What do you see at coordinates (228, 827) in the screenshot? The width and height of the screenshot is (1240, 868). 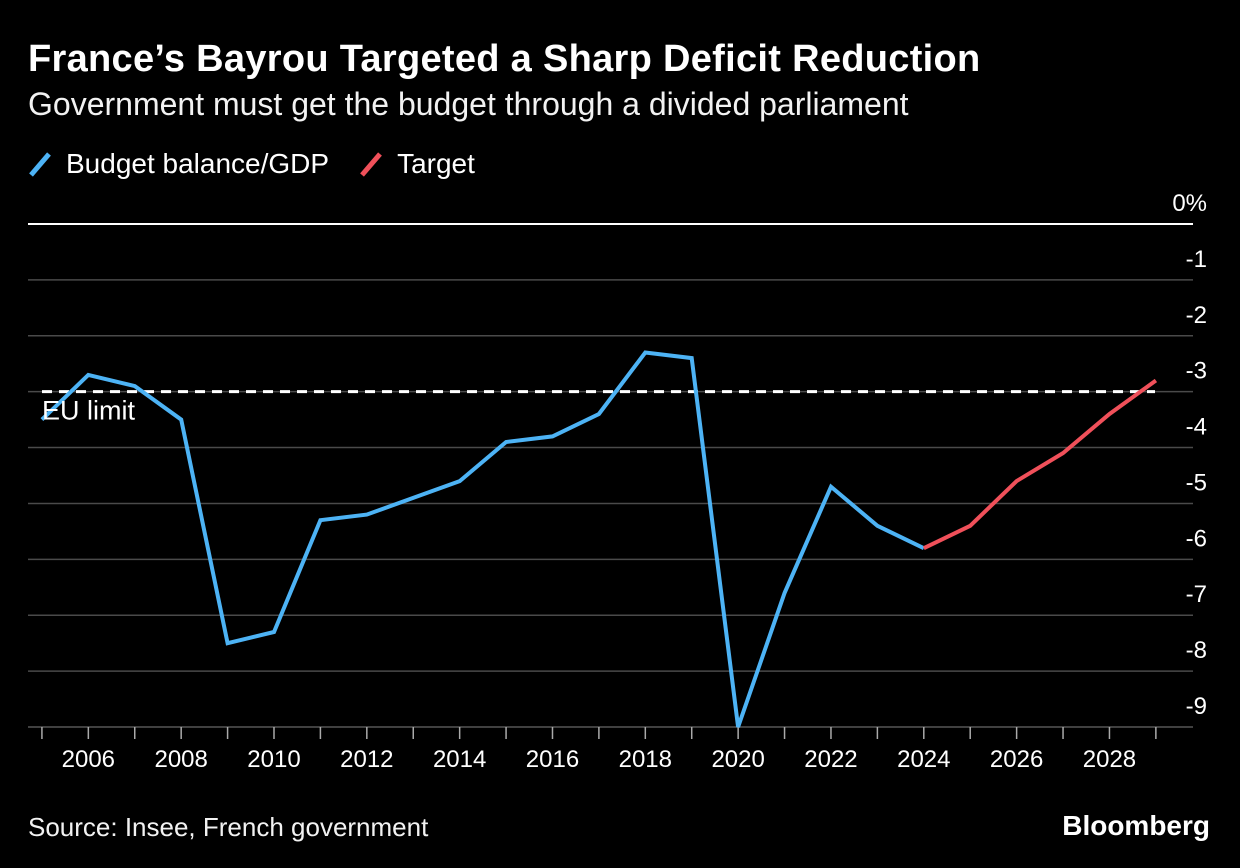 I see `source-note: Source: Insee, French government` at bounding box center [228, 827].